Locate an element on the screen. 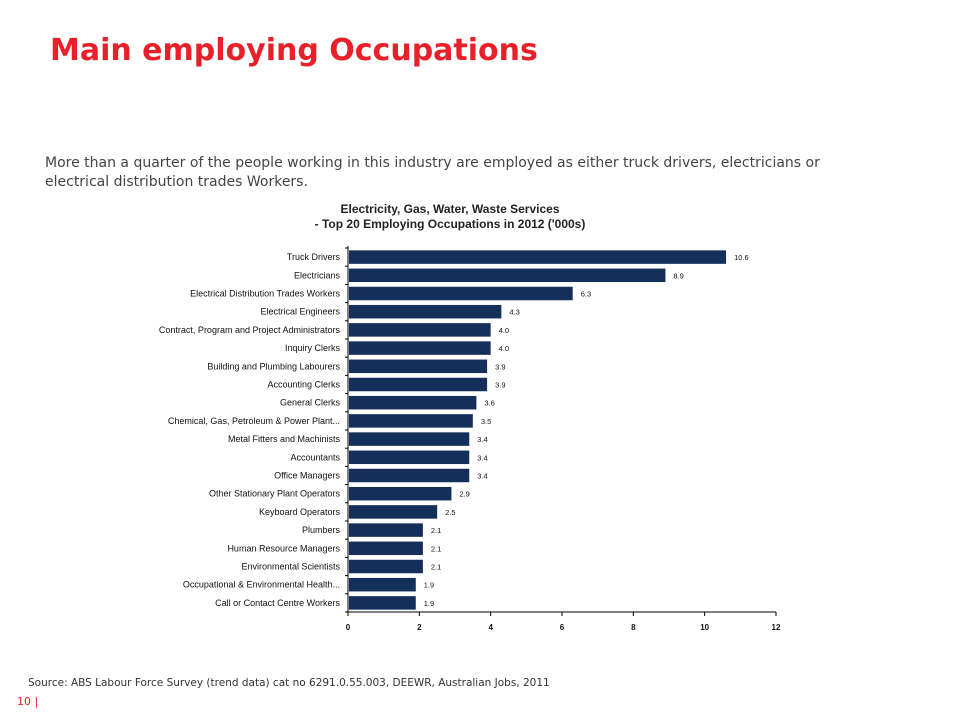 This screenshot has height=720, width=960. x-tick-label: 10 is located at coordinates (704, 627).